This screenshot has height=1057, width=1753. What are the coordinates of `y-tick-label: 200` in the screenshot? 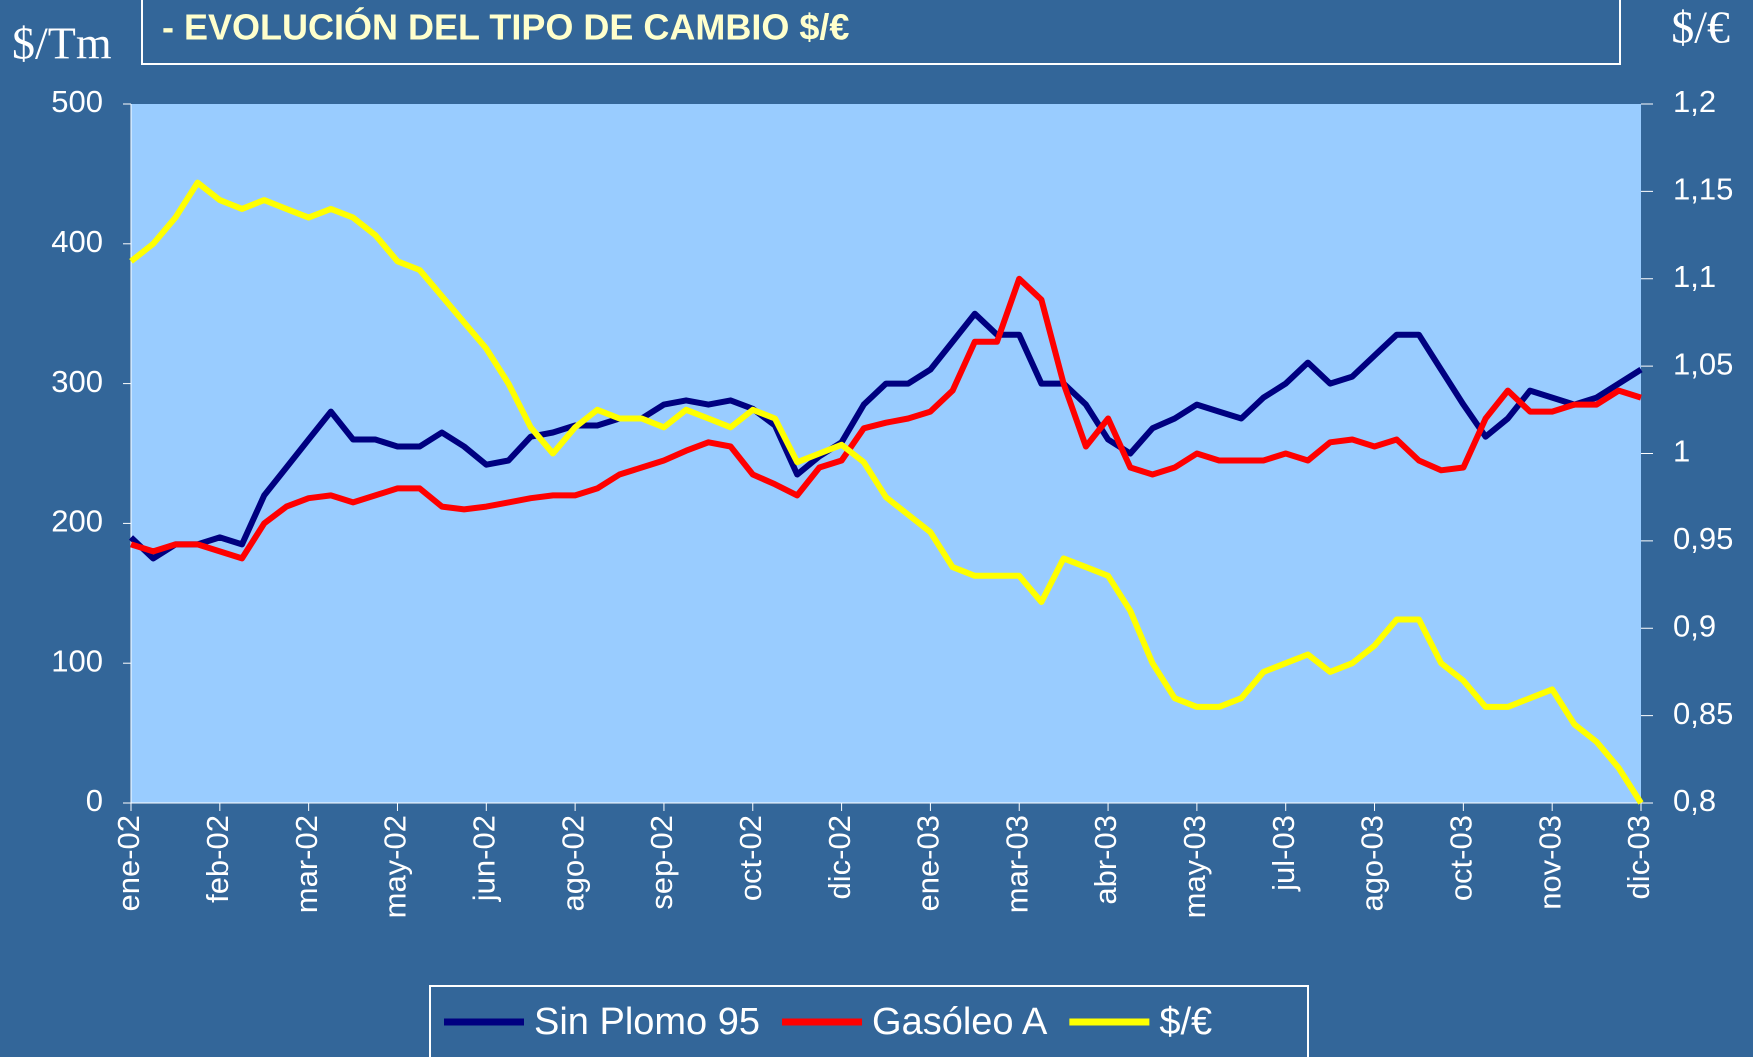 It's located at (77, 521).